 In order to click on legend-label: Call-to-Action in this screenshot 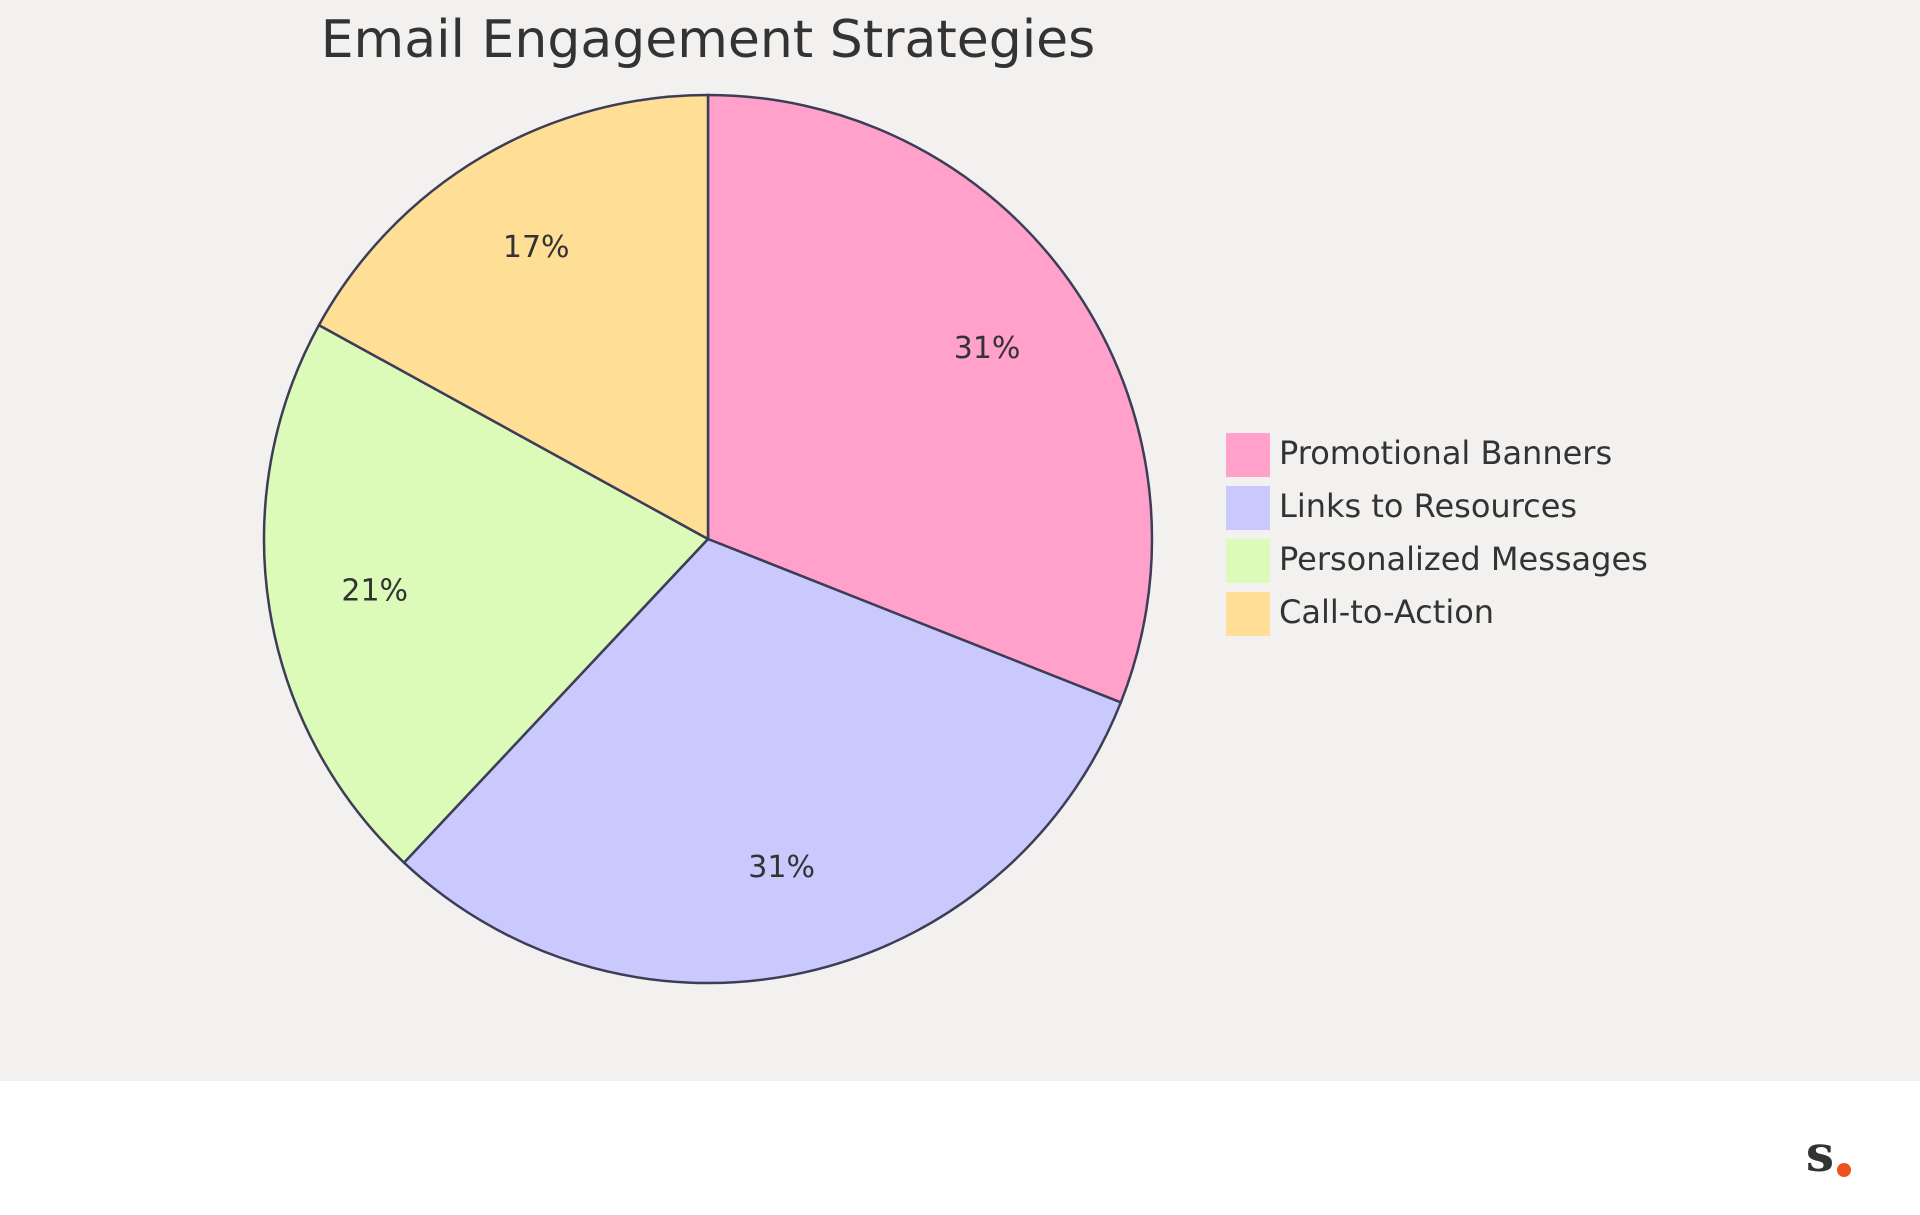, I will do `click(1386, 612)`.